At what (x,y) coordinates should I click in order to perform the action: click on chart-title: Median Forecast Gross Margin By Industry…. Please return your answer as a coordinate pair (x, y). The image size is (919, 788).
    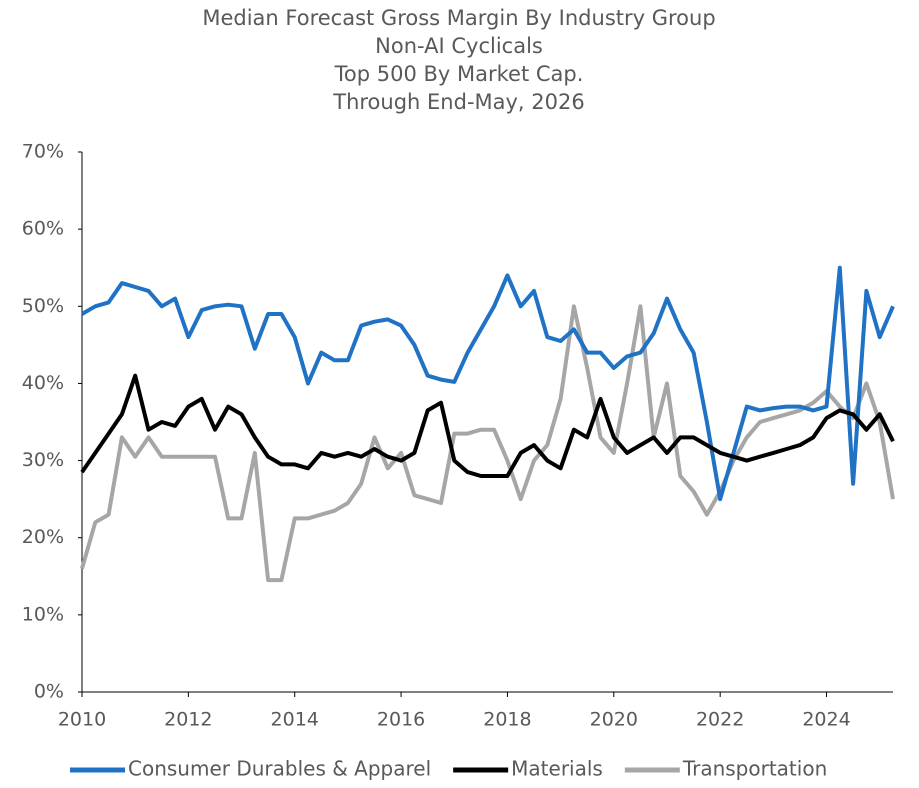
    Looking at the image, I should click on (458, 18).